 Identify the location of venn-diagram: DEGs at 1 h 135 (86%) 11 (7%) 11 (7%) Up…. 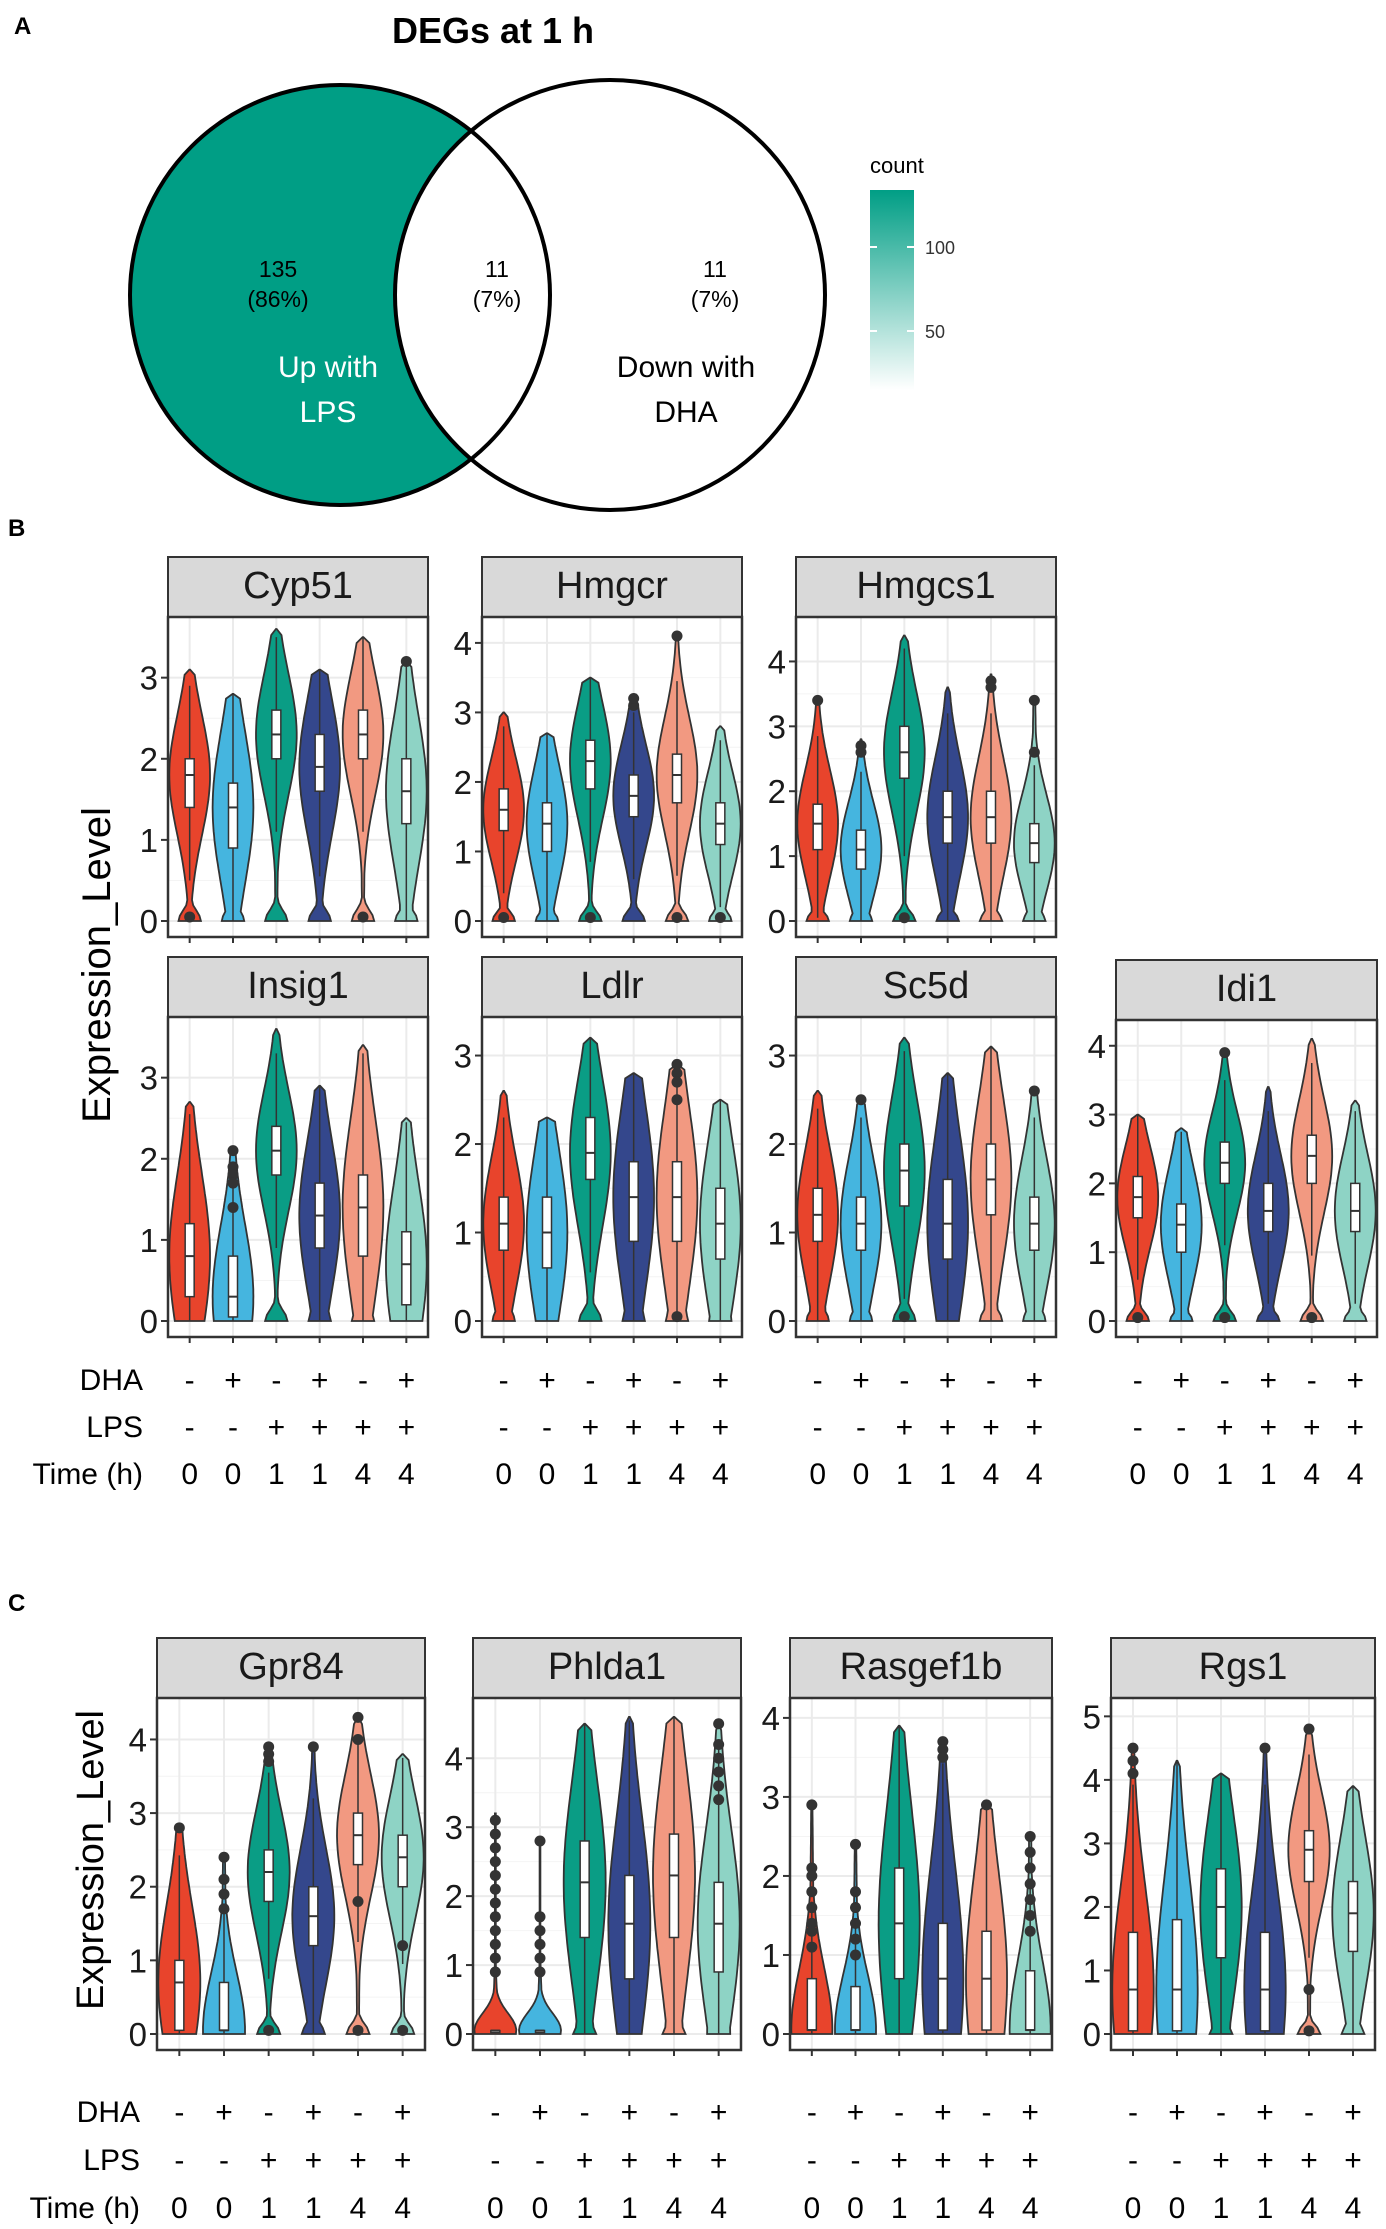
(477, 261).